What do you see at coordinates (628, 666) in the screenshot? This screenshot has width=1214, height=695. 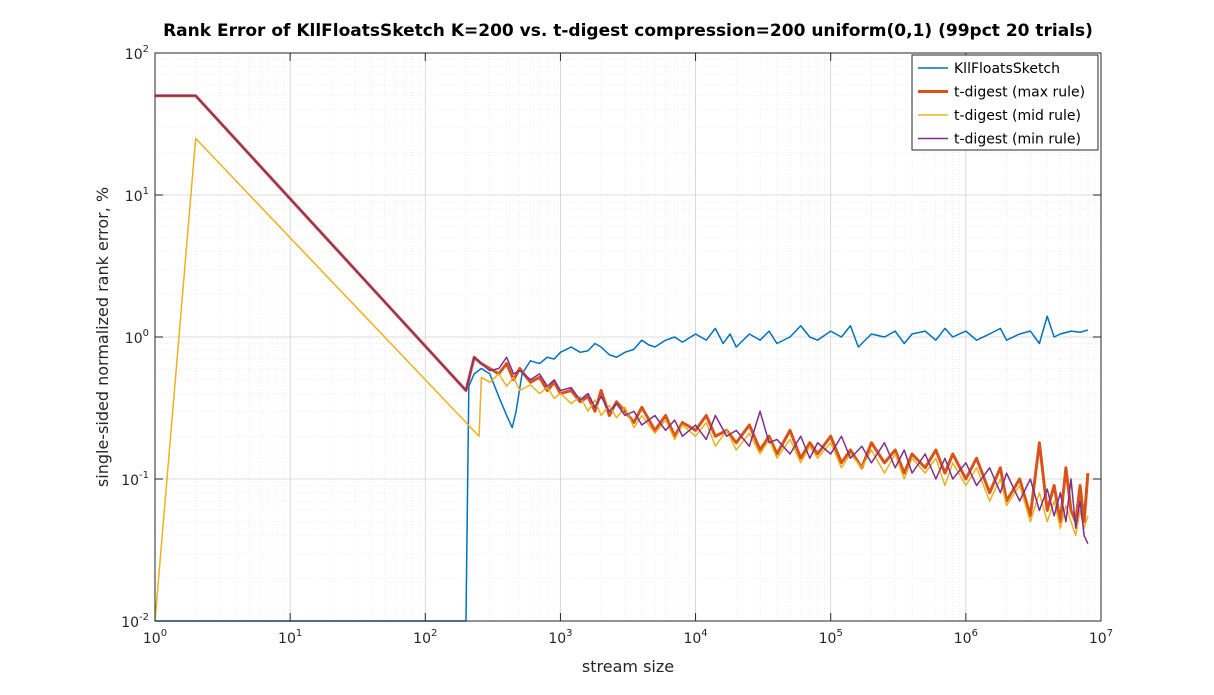 I see `x-axis-label: stream size` at bounding box center [628, 666].